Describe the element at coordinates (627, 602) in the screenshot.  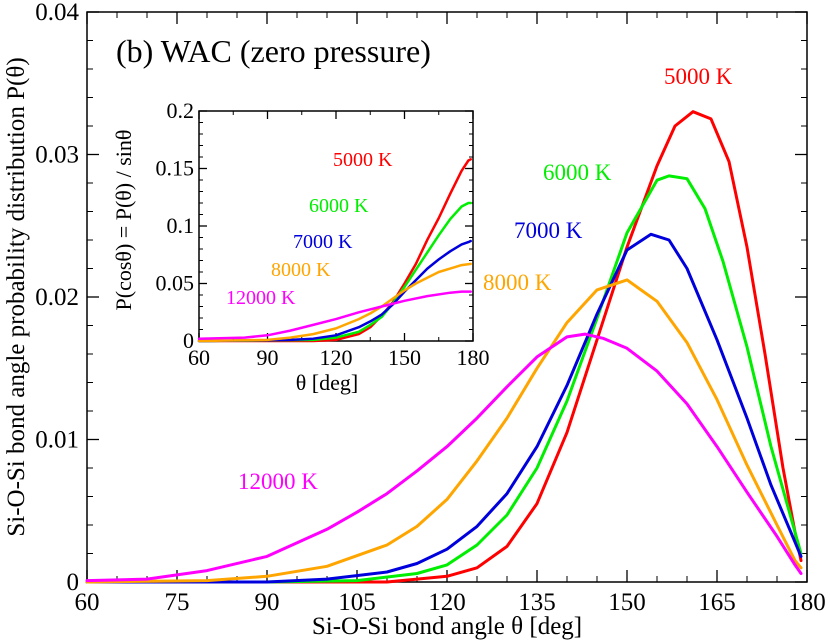
I see `main-x-tick-label: 150` at that location.